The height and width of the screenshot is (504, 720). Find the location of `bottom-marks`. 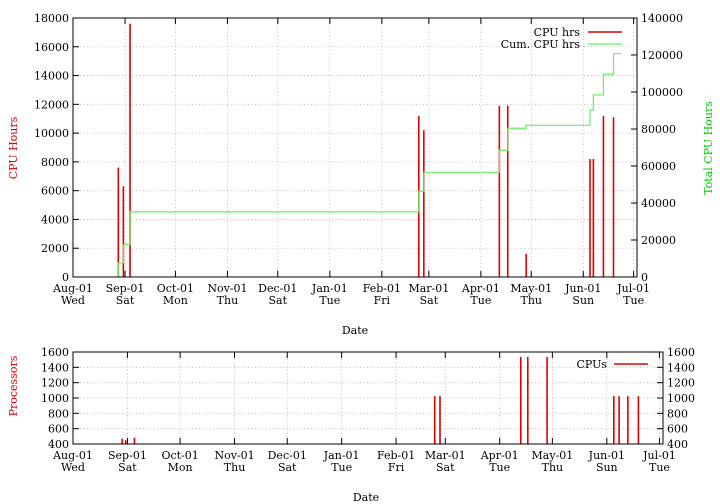

bottom-marks is located at coordinates (380, 400).